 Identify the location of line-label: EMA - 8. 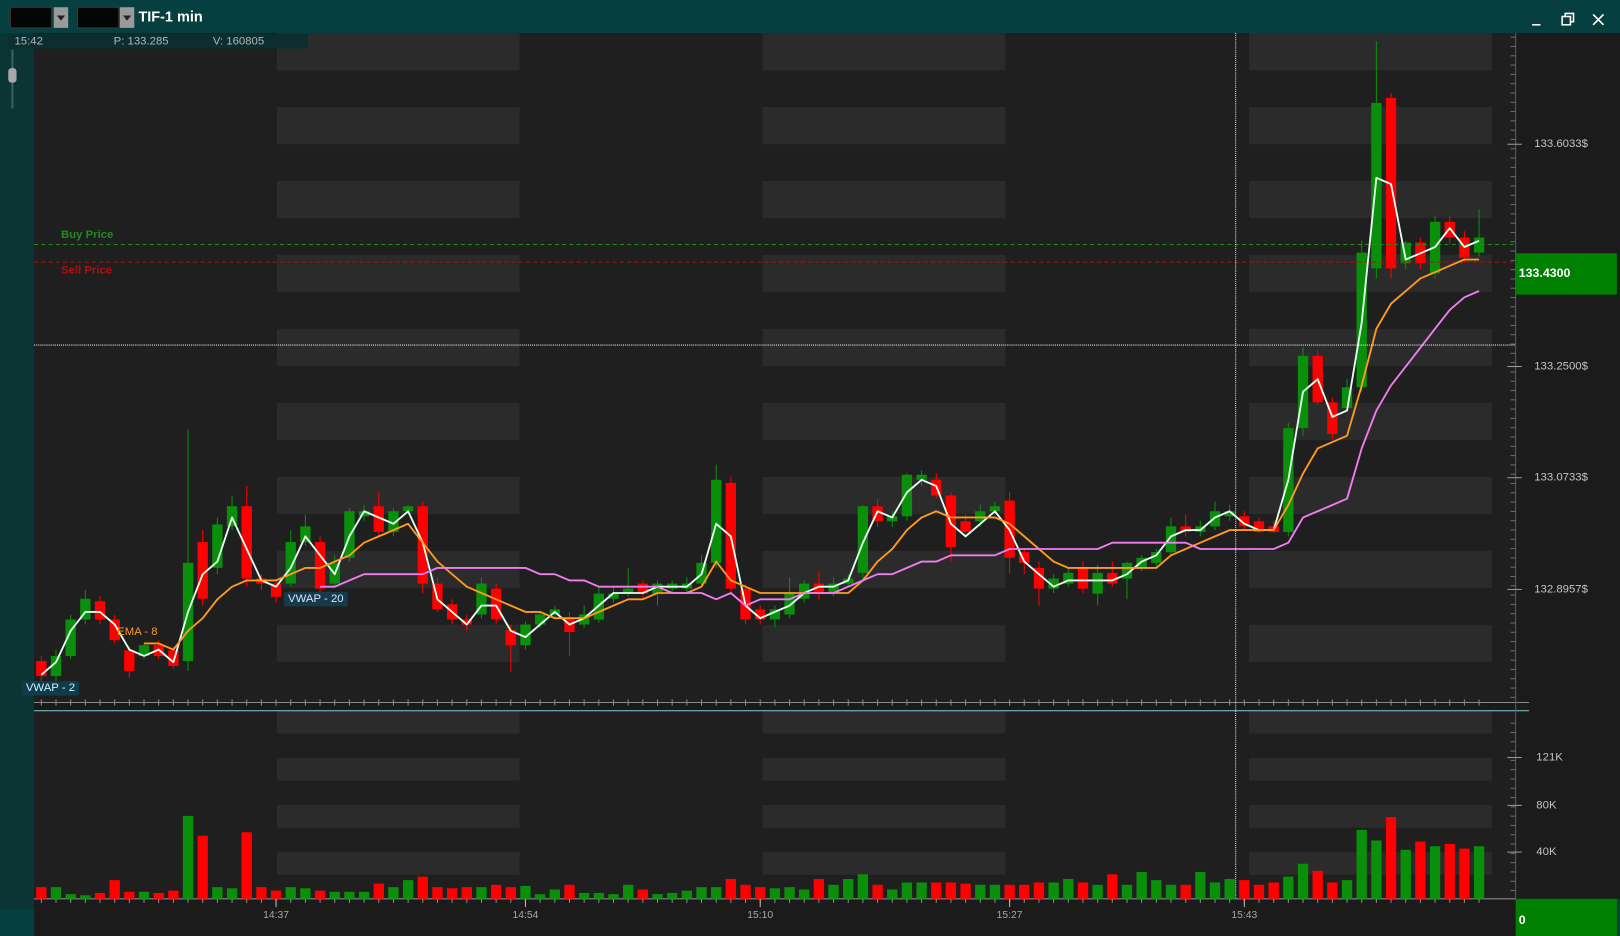
(137, 632).